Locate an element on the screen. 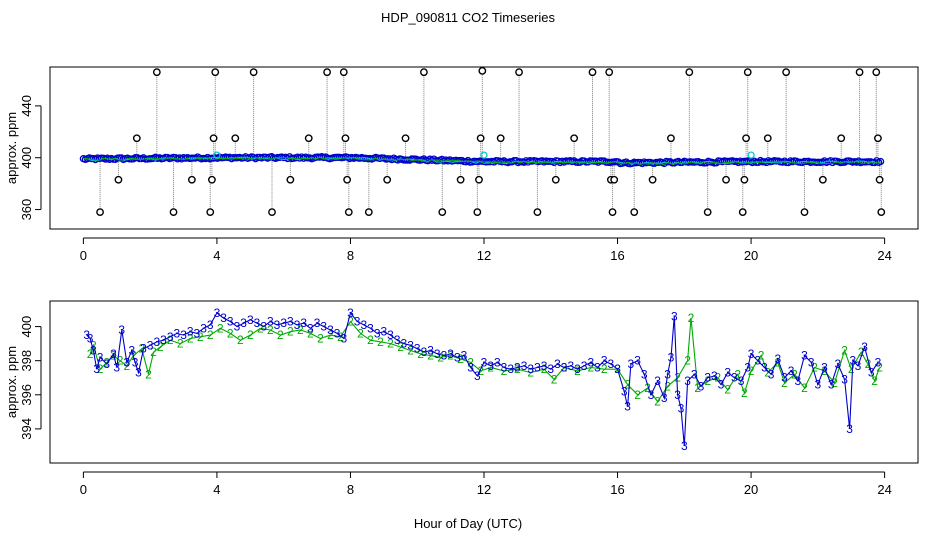 Image resolution: width=936 pixels, height=540 pixels. bottom-y-tick-label: 394 is located at coordinates (26, 429).